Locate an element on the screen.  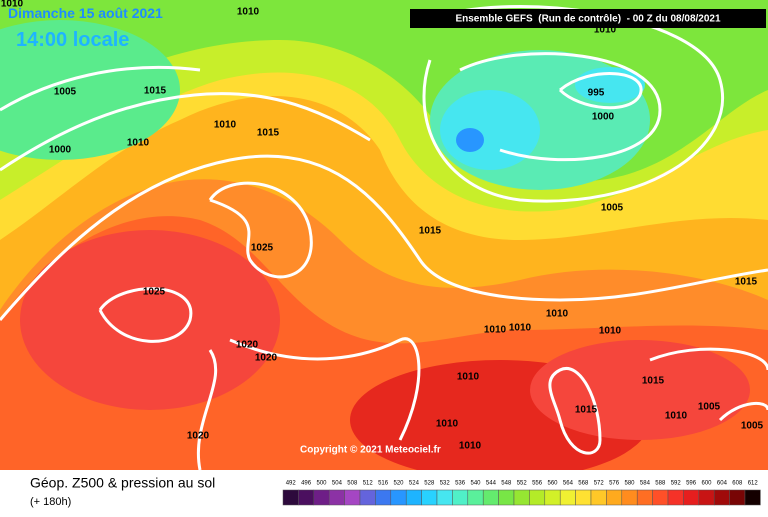
legend-tick-label: 540 is located at coordinates (475, 484).